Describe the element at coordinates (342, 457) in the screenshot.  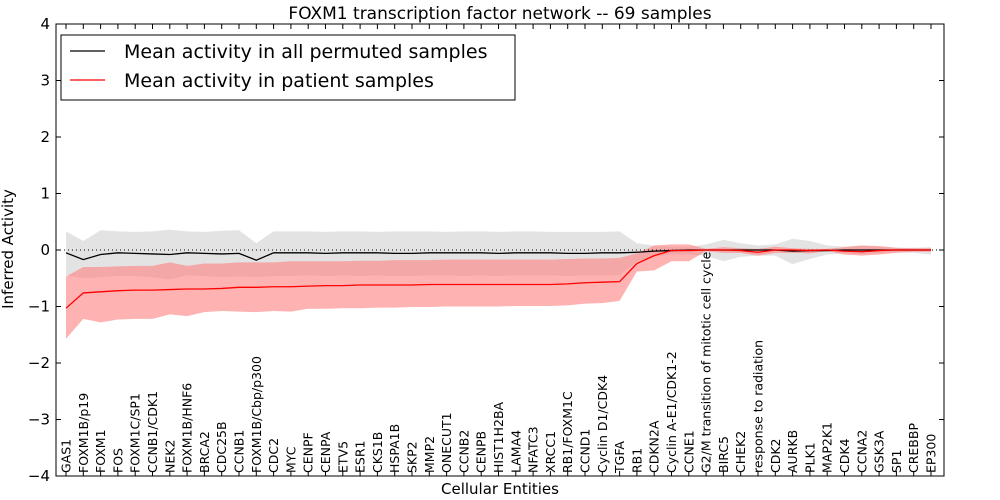
I see `x-tick-label: ETV5` at that location.